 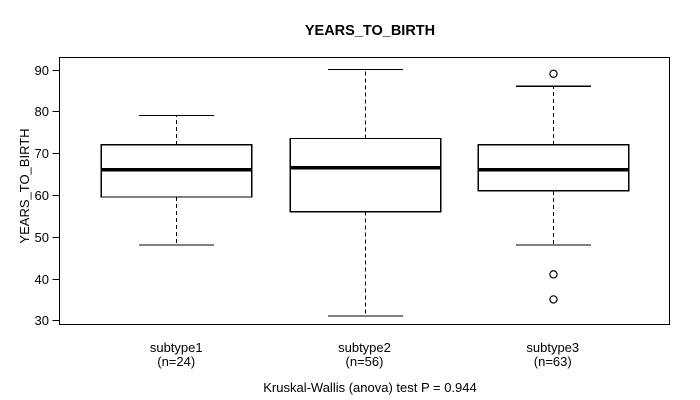 I want to click on caption-text: Kruskal-Wallis (anova) test P = 0.944, so click(x=370, y=387).